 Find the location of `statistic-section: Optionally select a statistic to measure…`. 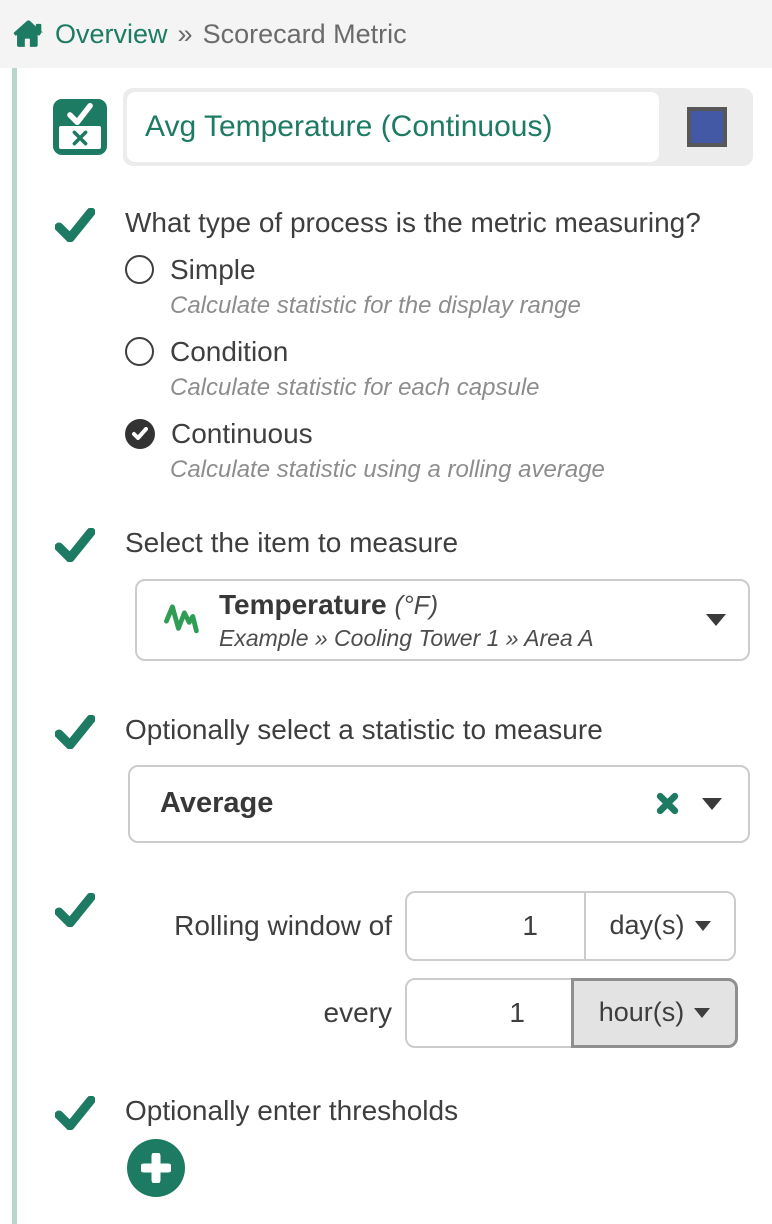

statistic-section: Optionally select a statistic to measure… is located at coordinates (385, 778).